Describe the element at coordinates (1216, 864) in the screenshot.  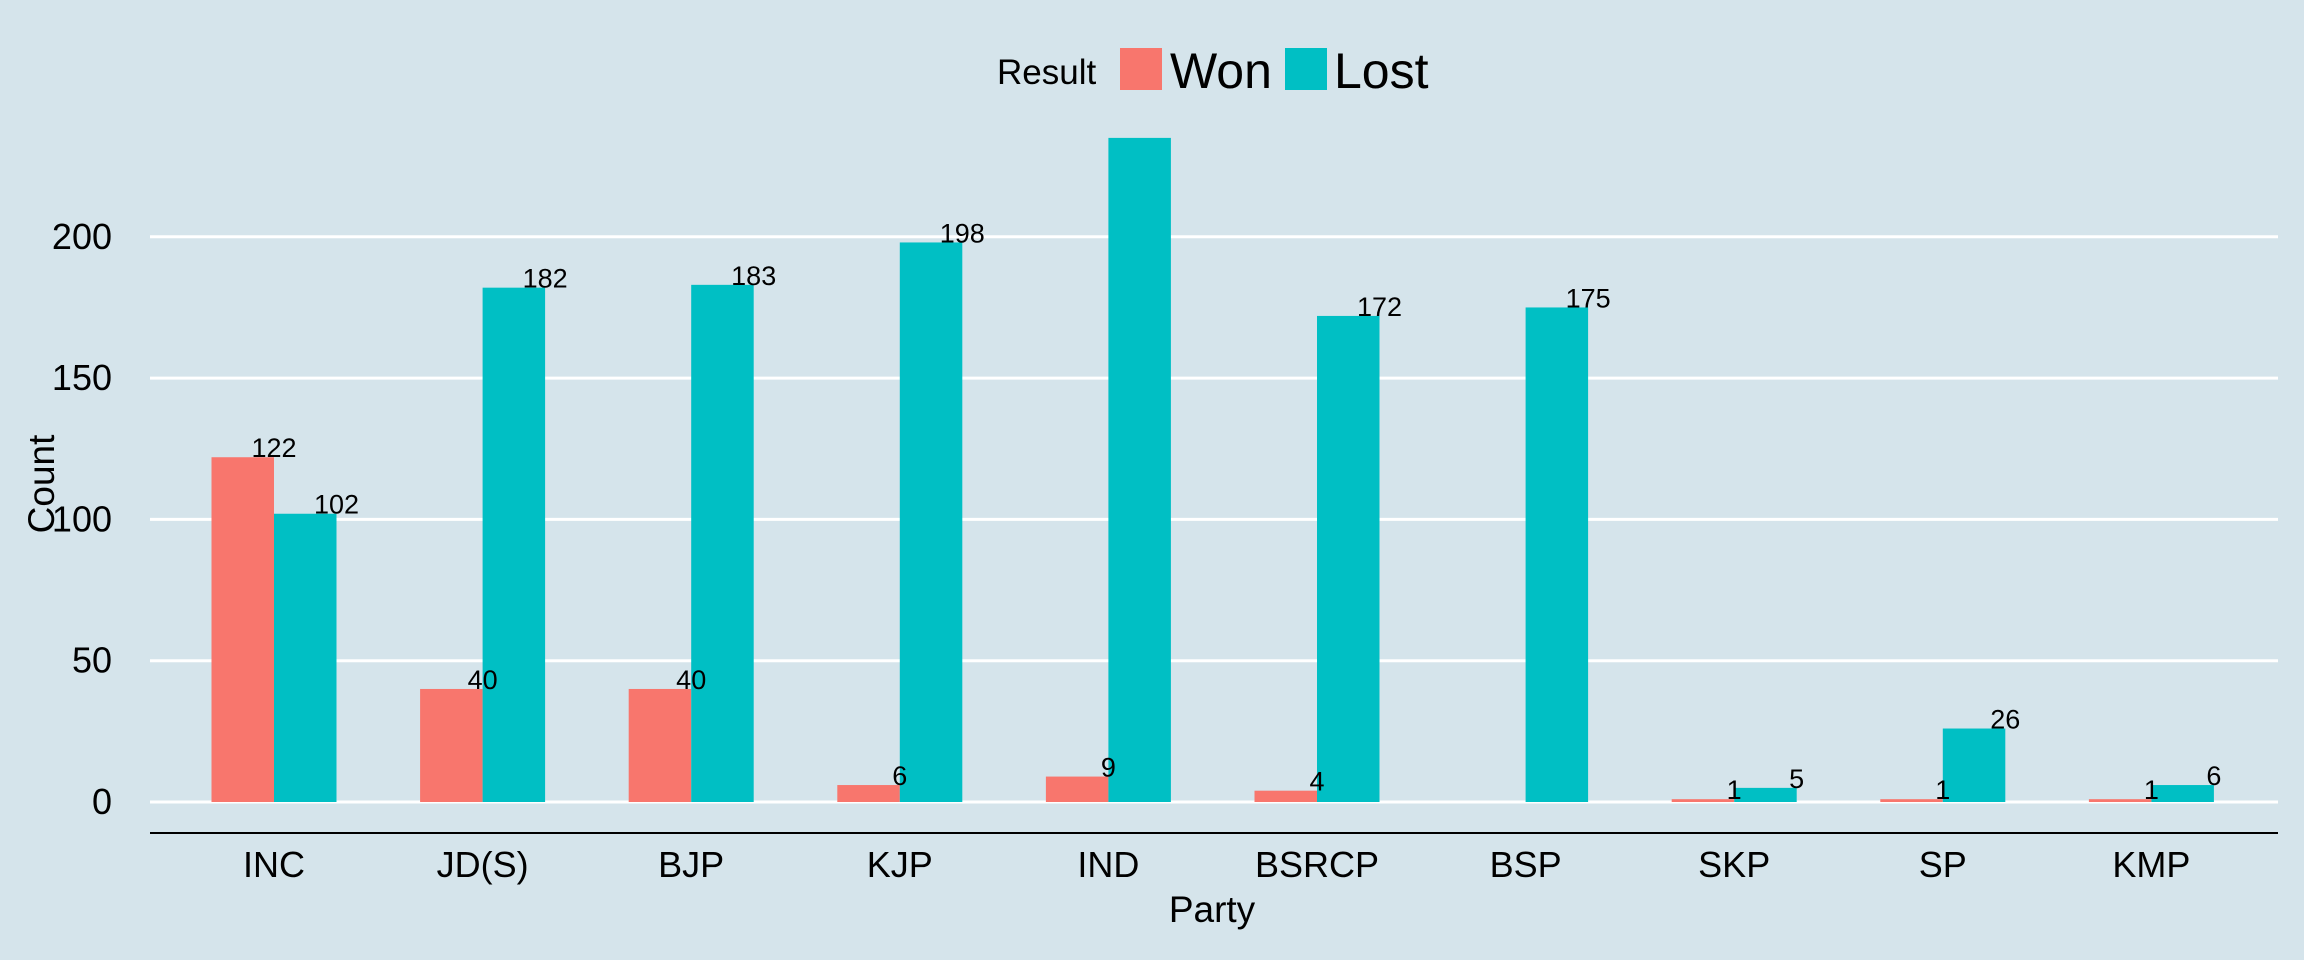
I see `x-axis-ticks: INC JD(S) BJP KJP IND BSRCP BSP SKP SP KMP` at that location.